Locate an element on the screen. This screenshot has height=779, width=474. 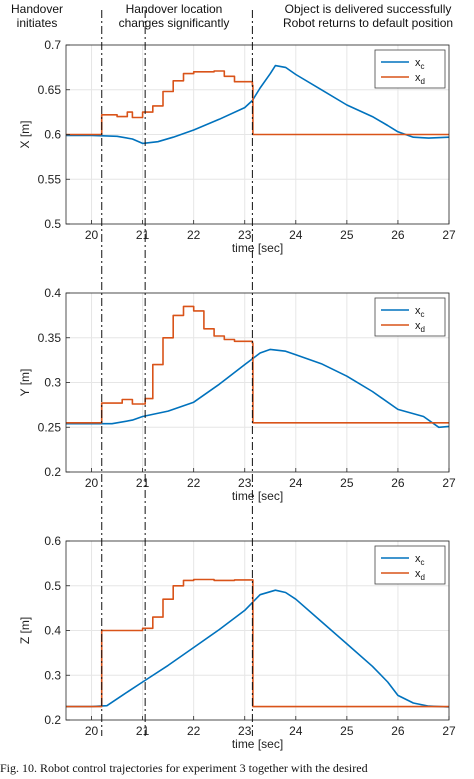
y-axis-label: Y [m] is located at coordinates (25, 383).